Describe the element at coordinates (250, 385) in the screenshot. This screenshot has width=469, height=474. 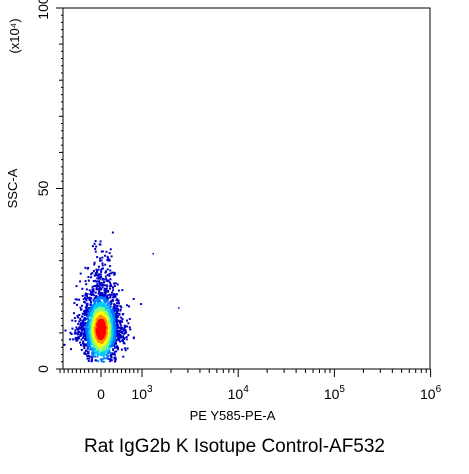
I see `x-axis-ticks: 0 103 104 105 106` at that location.